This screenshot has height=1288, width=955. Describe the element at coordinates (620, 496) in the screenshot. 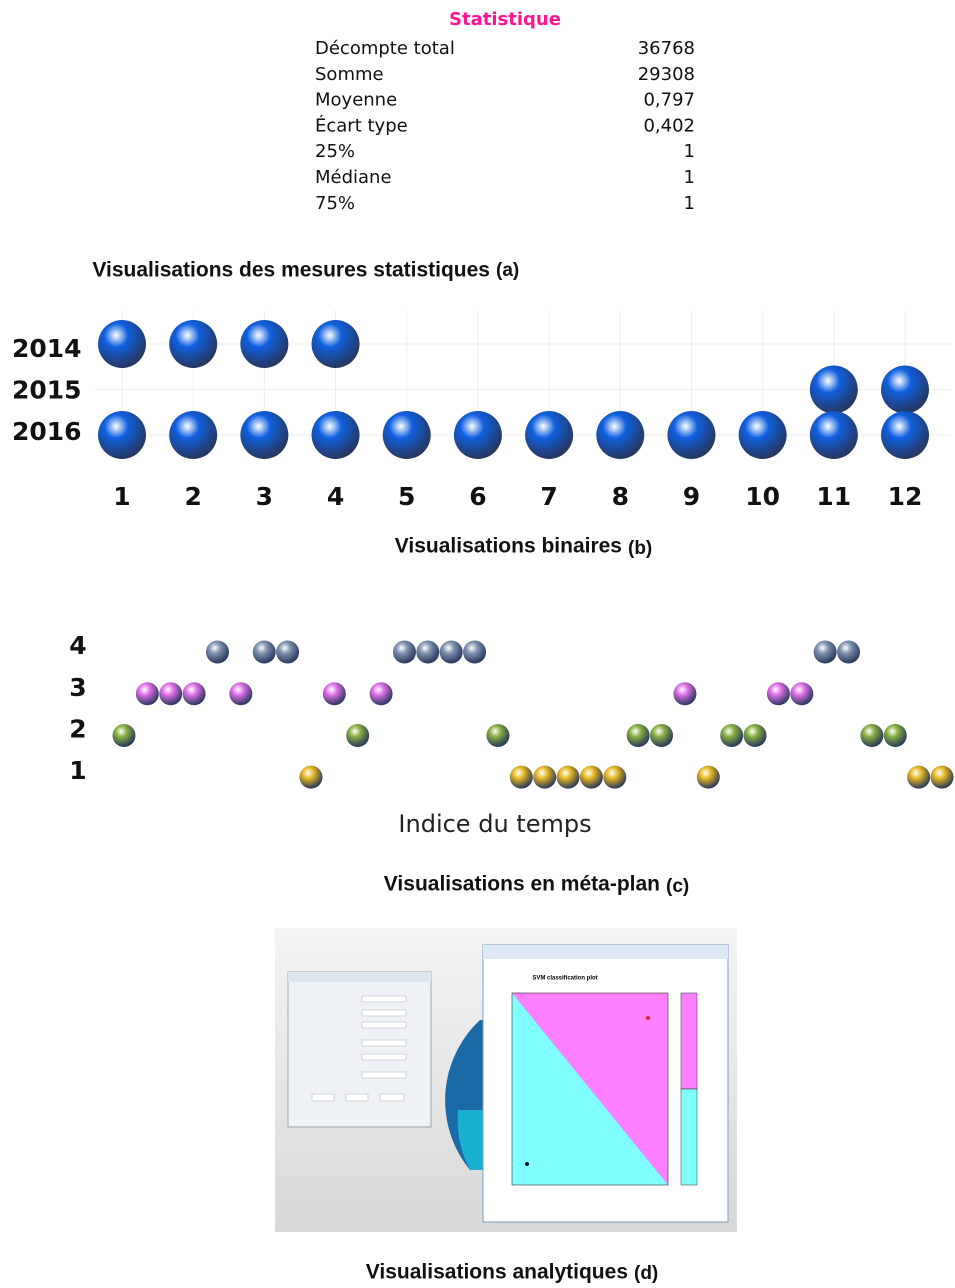

I see `x-tick-label: 8` at that location.